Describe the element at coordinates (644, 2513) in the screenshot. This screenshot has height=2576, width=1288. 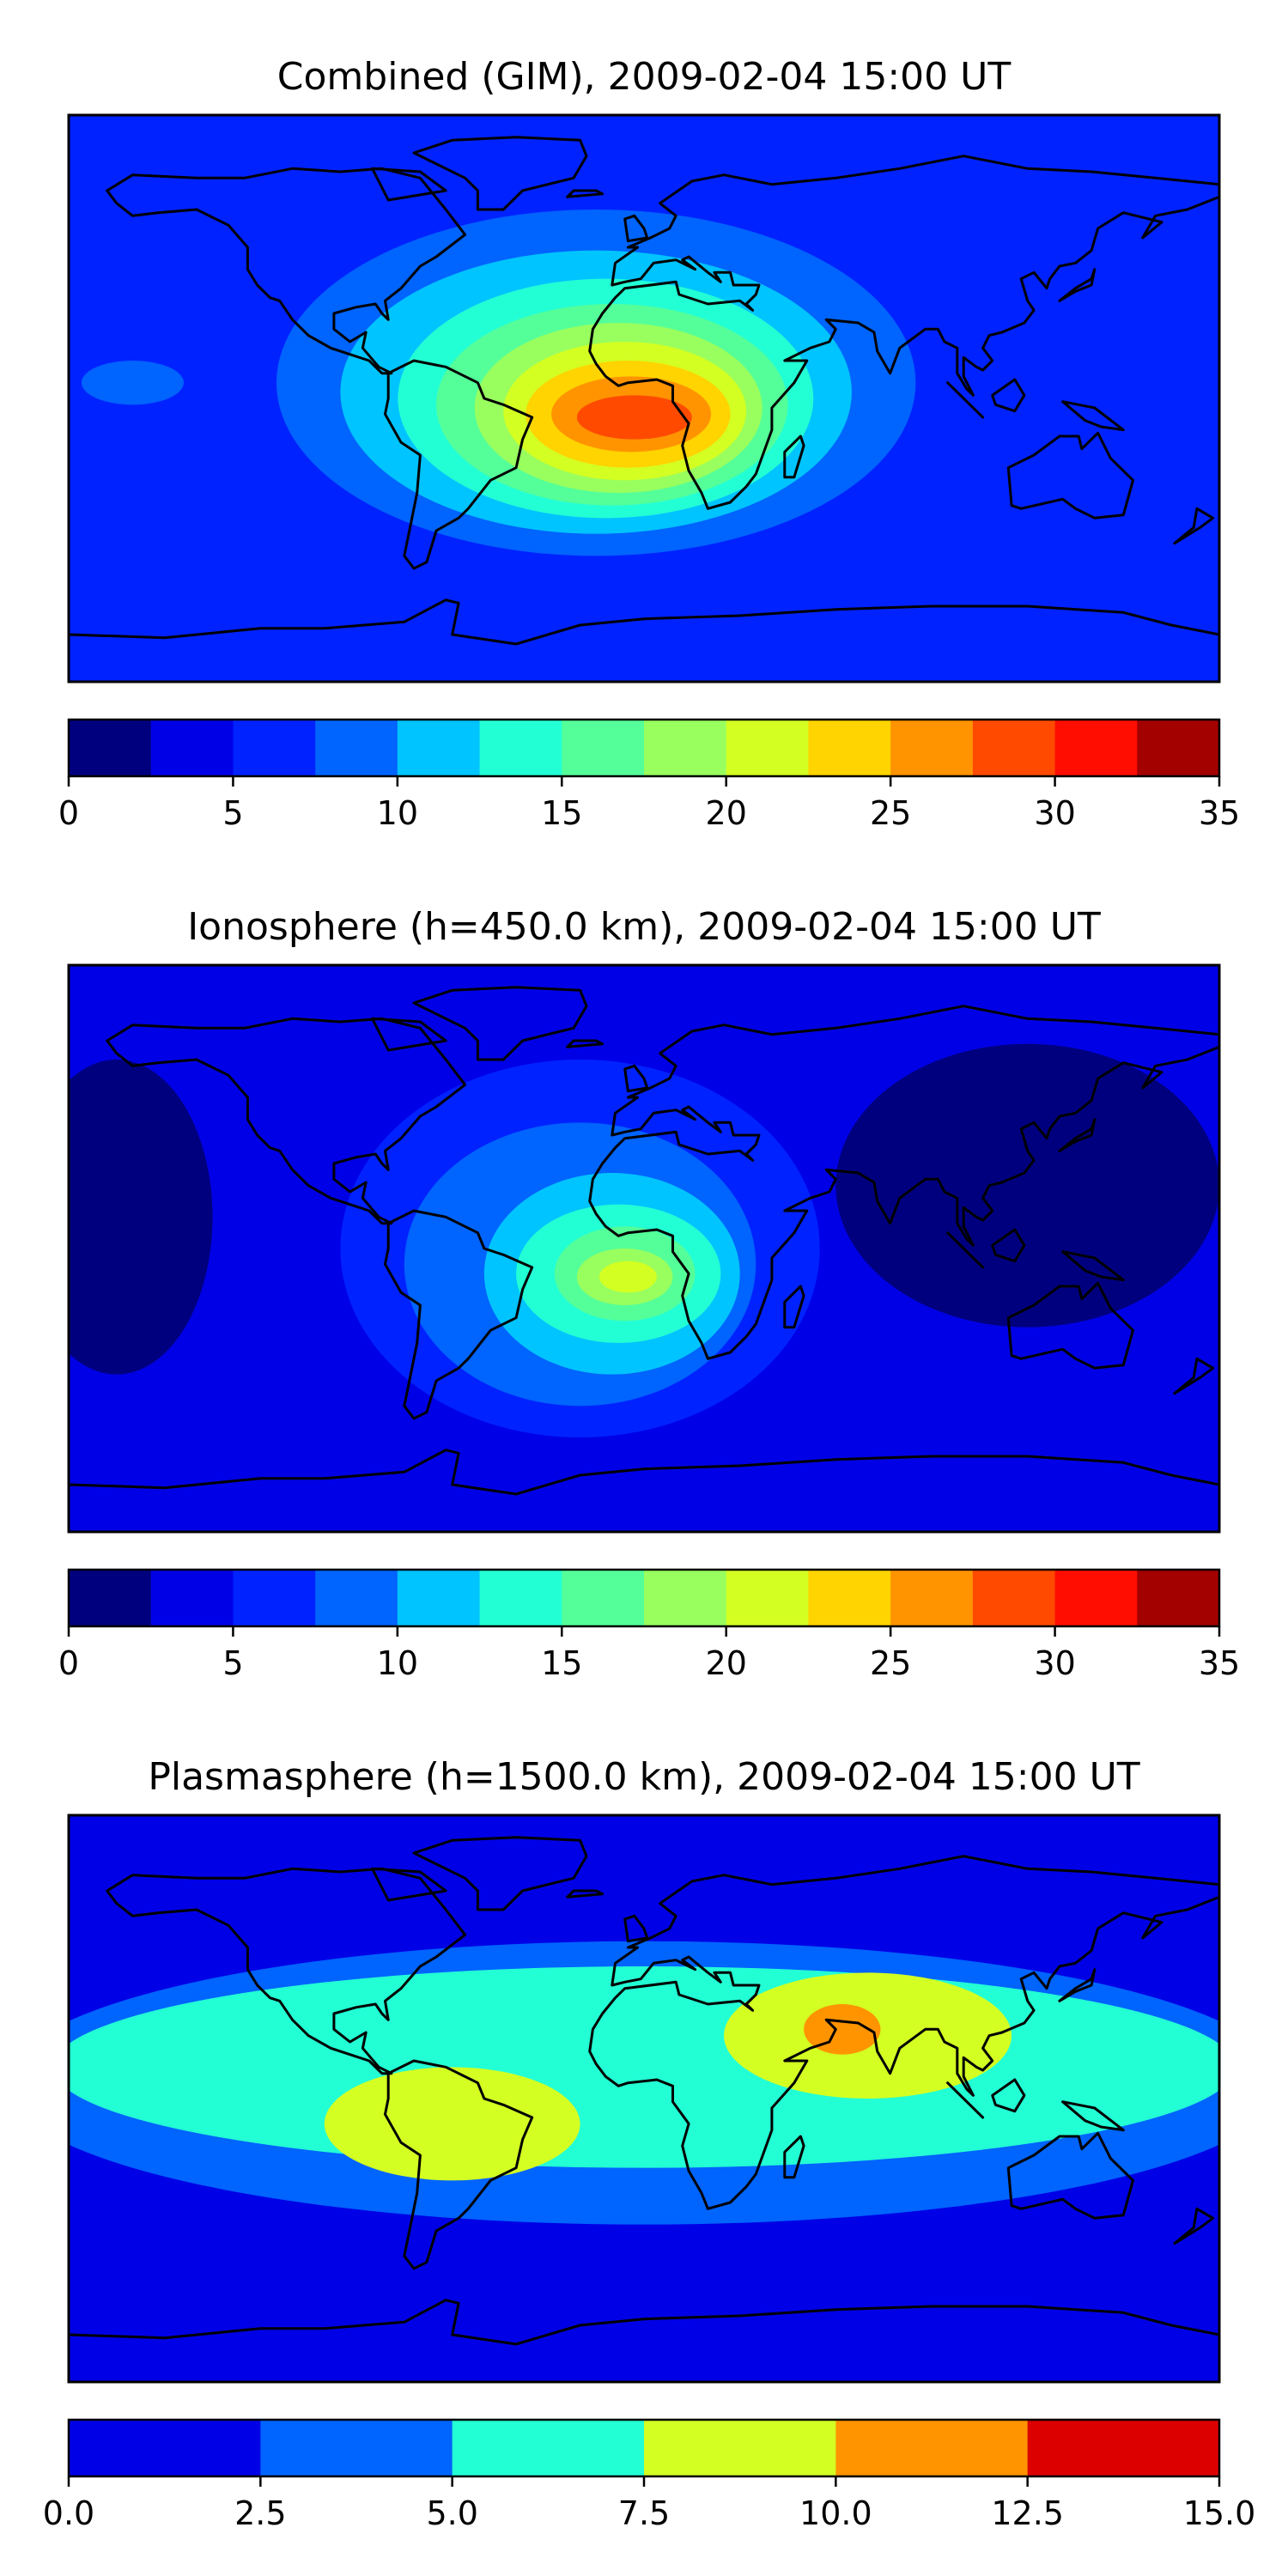
I see `colorbar-tick-label: 7.5` at that location.